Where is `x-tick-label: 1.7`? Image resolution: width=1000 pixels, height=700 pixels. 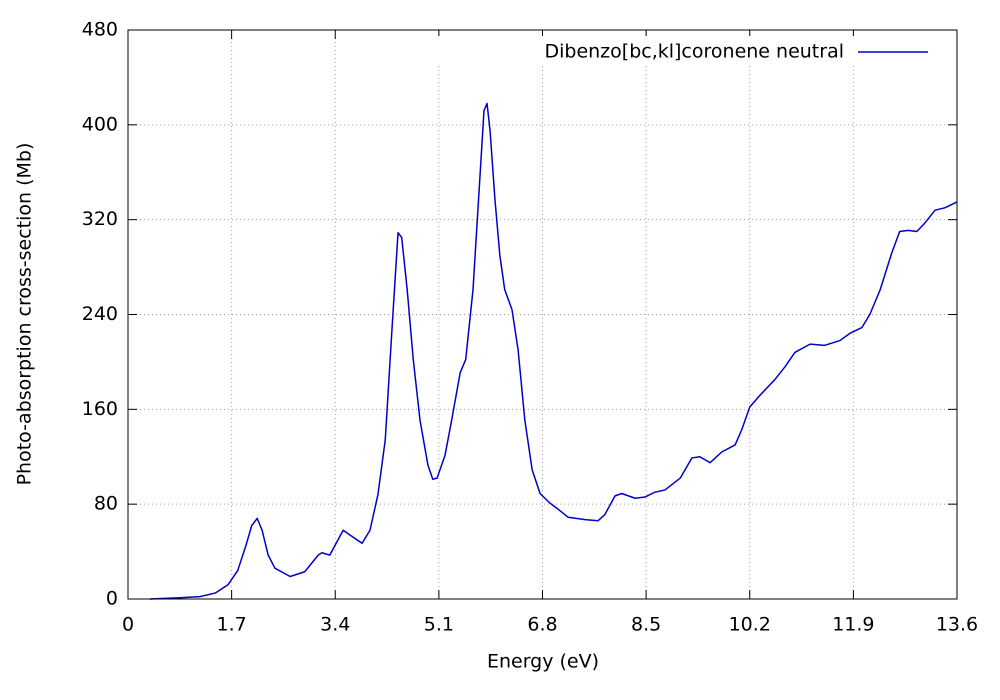 x-tick-label: 1.7 is located at coordinates (232, 625).